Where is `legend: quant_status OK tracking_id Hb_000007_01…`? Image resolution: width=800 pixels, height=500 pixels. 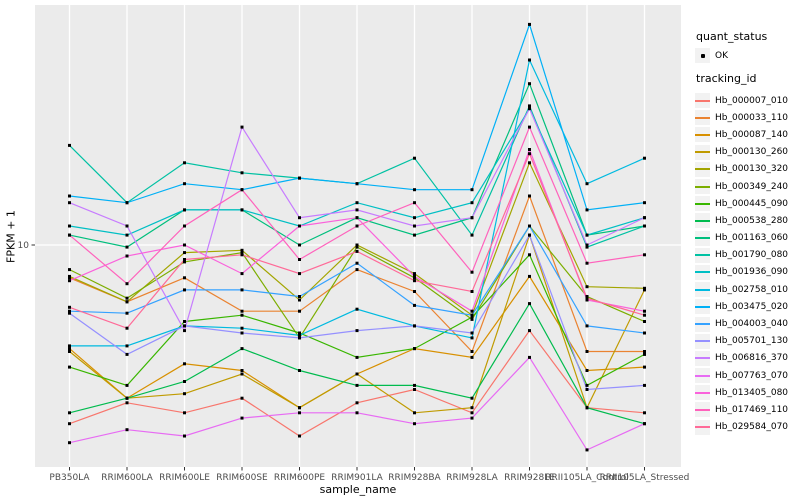 legend: quant_status OK tracking_id Hb_000007_01… is located at coordinates (745, 250).